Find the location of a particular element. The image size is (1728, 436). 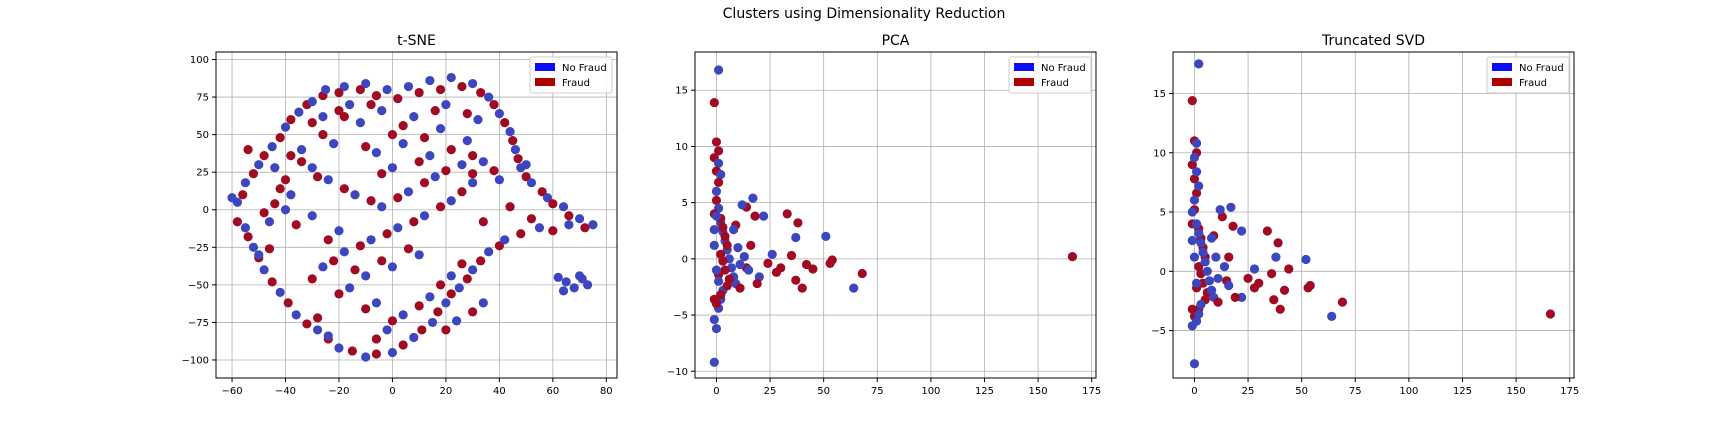

x-tick-label: 100 is located at coordinates (1408, 391).